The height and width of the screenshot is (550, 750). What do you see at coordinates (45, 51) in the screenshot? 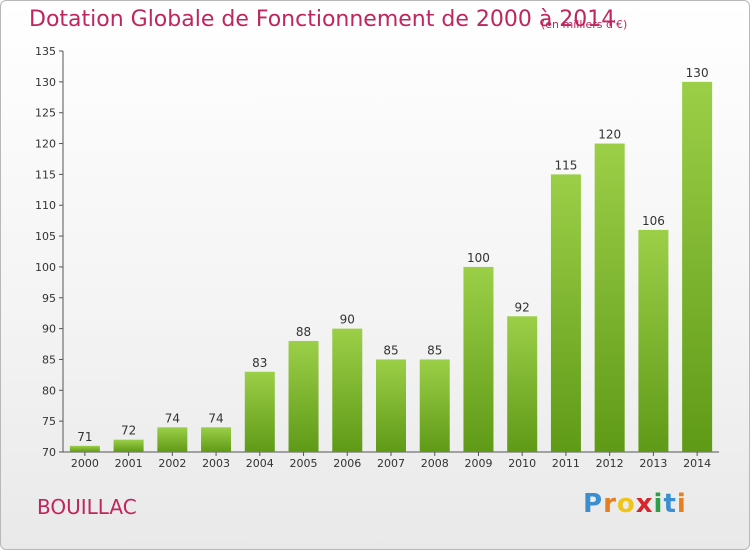
I see `y-tick-label: 135` at bounding box center [45, 51].